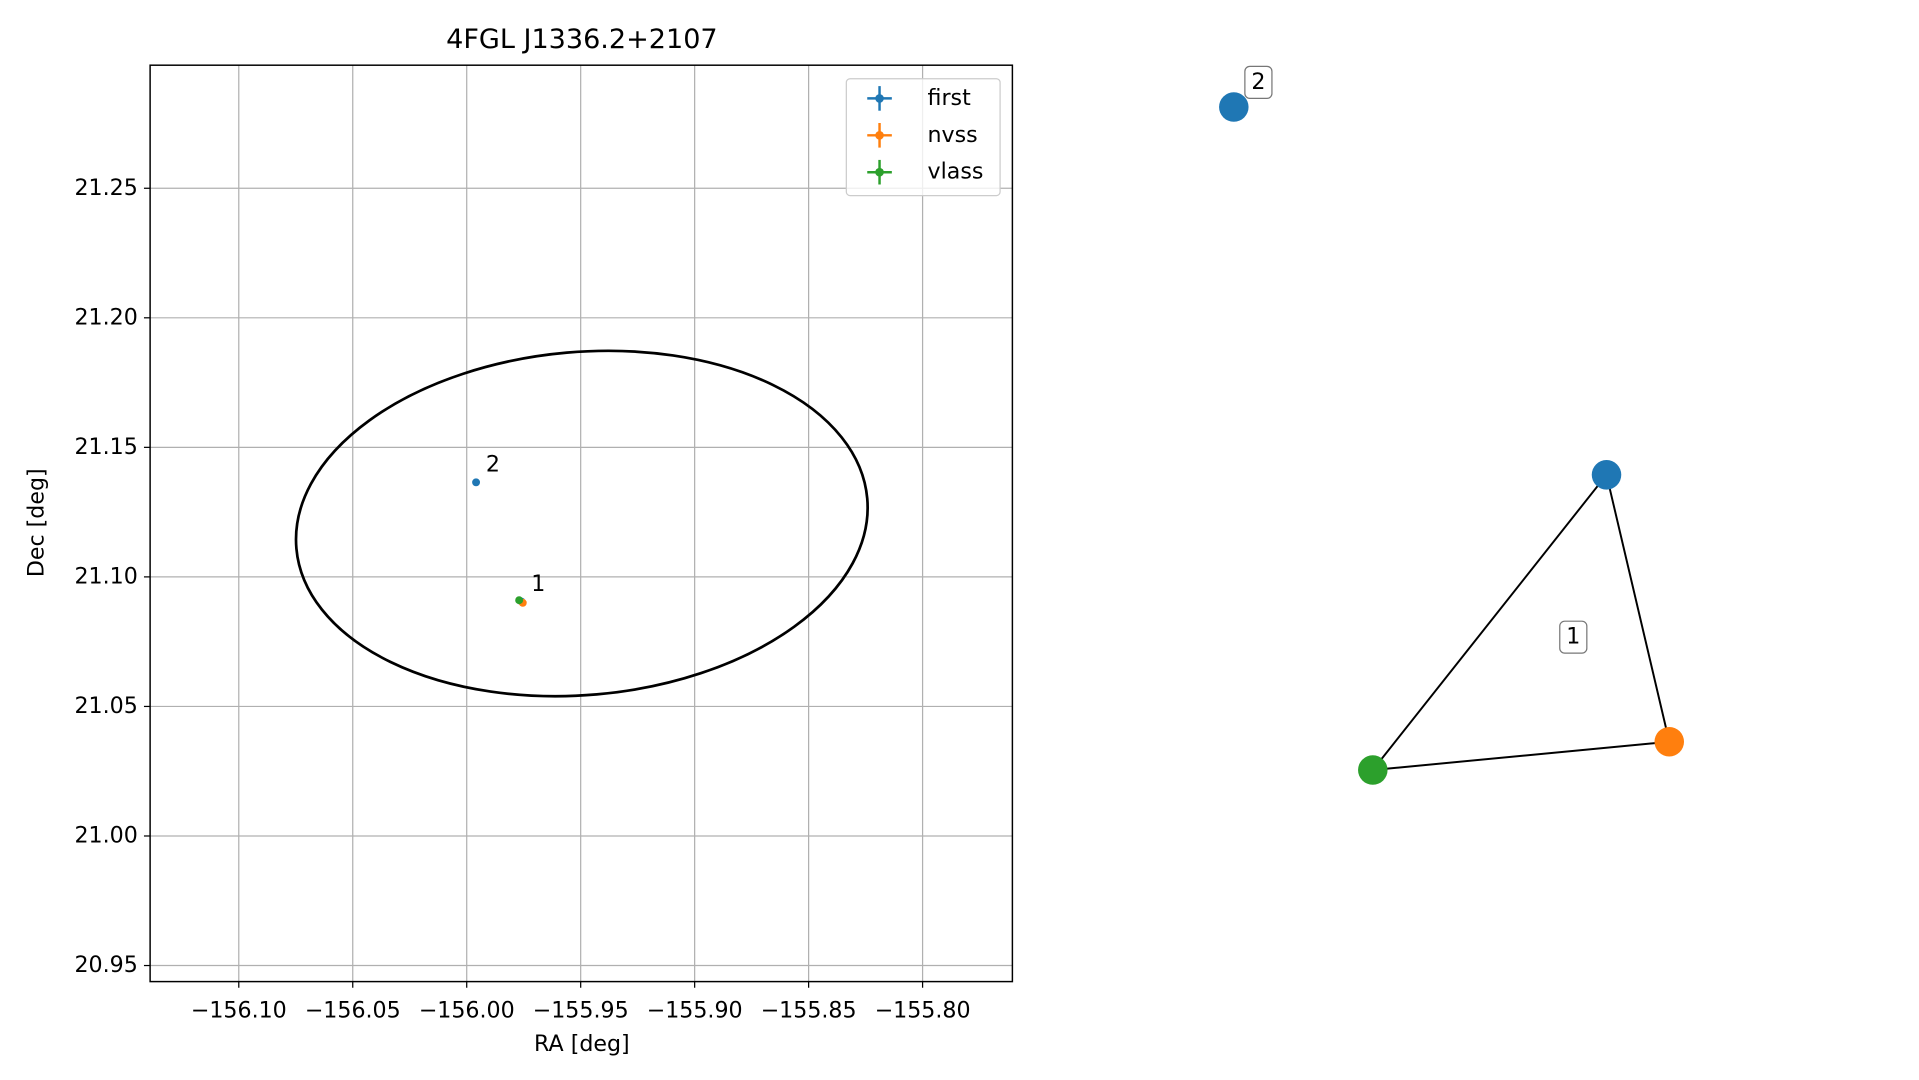  Describe the element at coordinates (538, 584) in the screenshot. I see `point-annotation: 1` at that location.